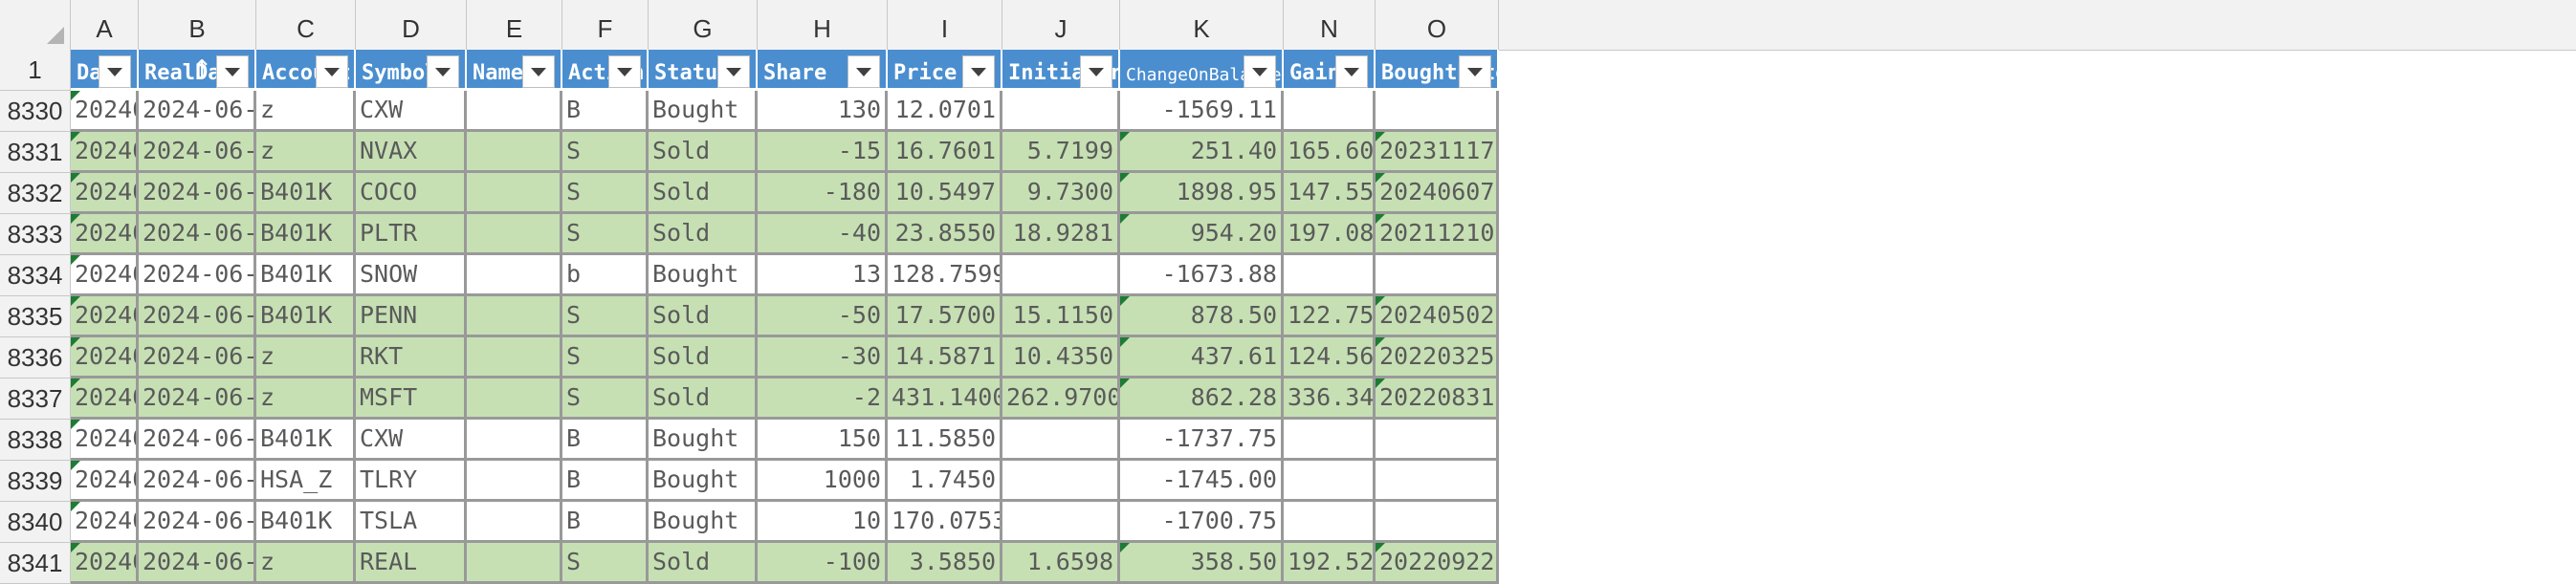 The width and height of the screenshot is (2576, 584). Describe the element at coordinates (412, 193) in the screenshot. I see `cell-symbol: COCO` at that location.